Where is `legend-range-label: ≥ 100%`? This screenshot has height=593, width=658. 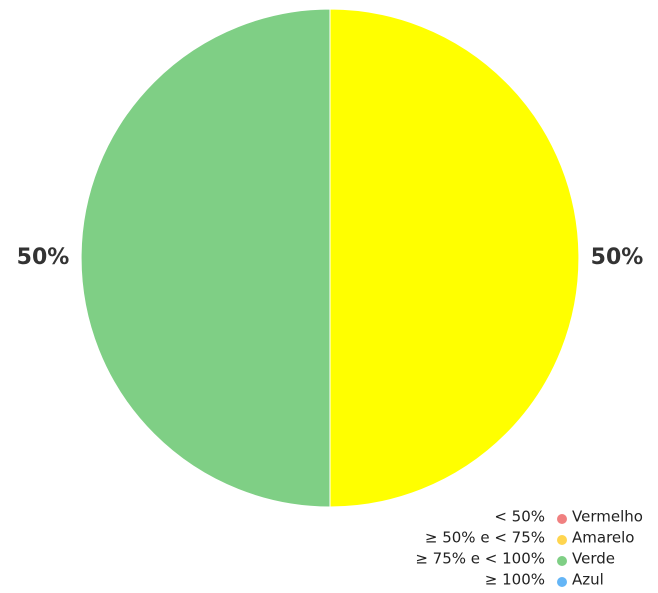 legend-range-label: ≥ 100% is located at coordinates (515, 580).